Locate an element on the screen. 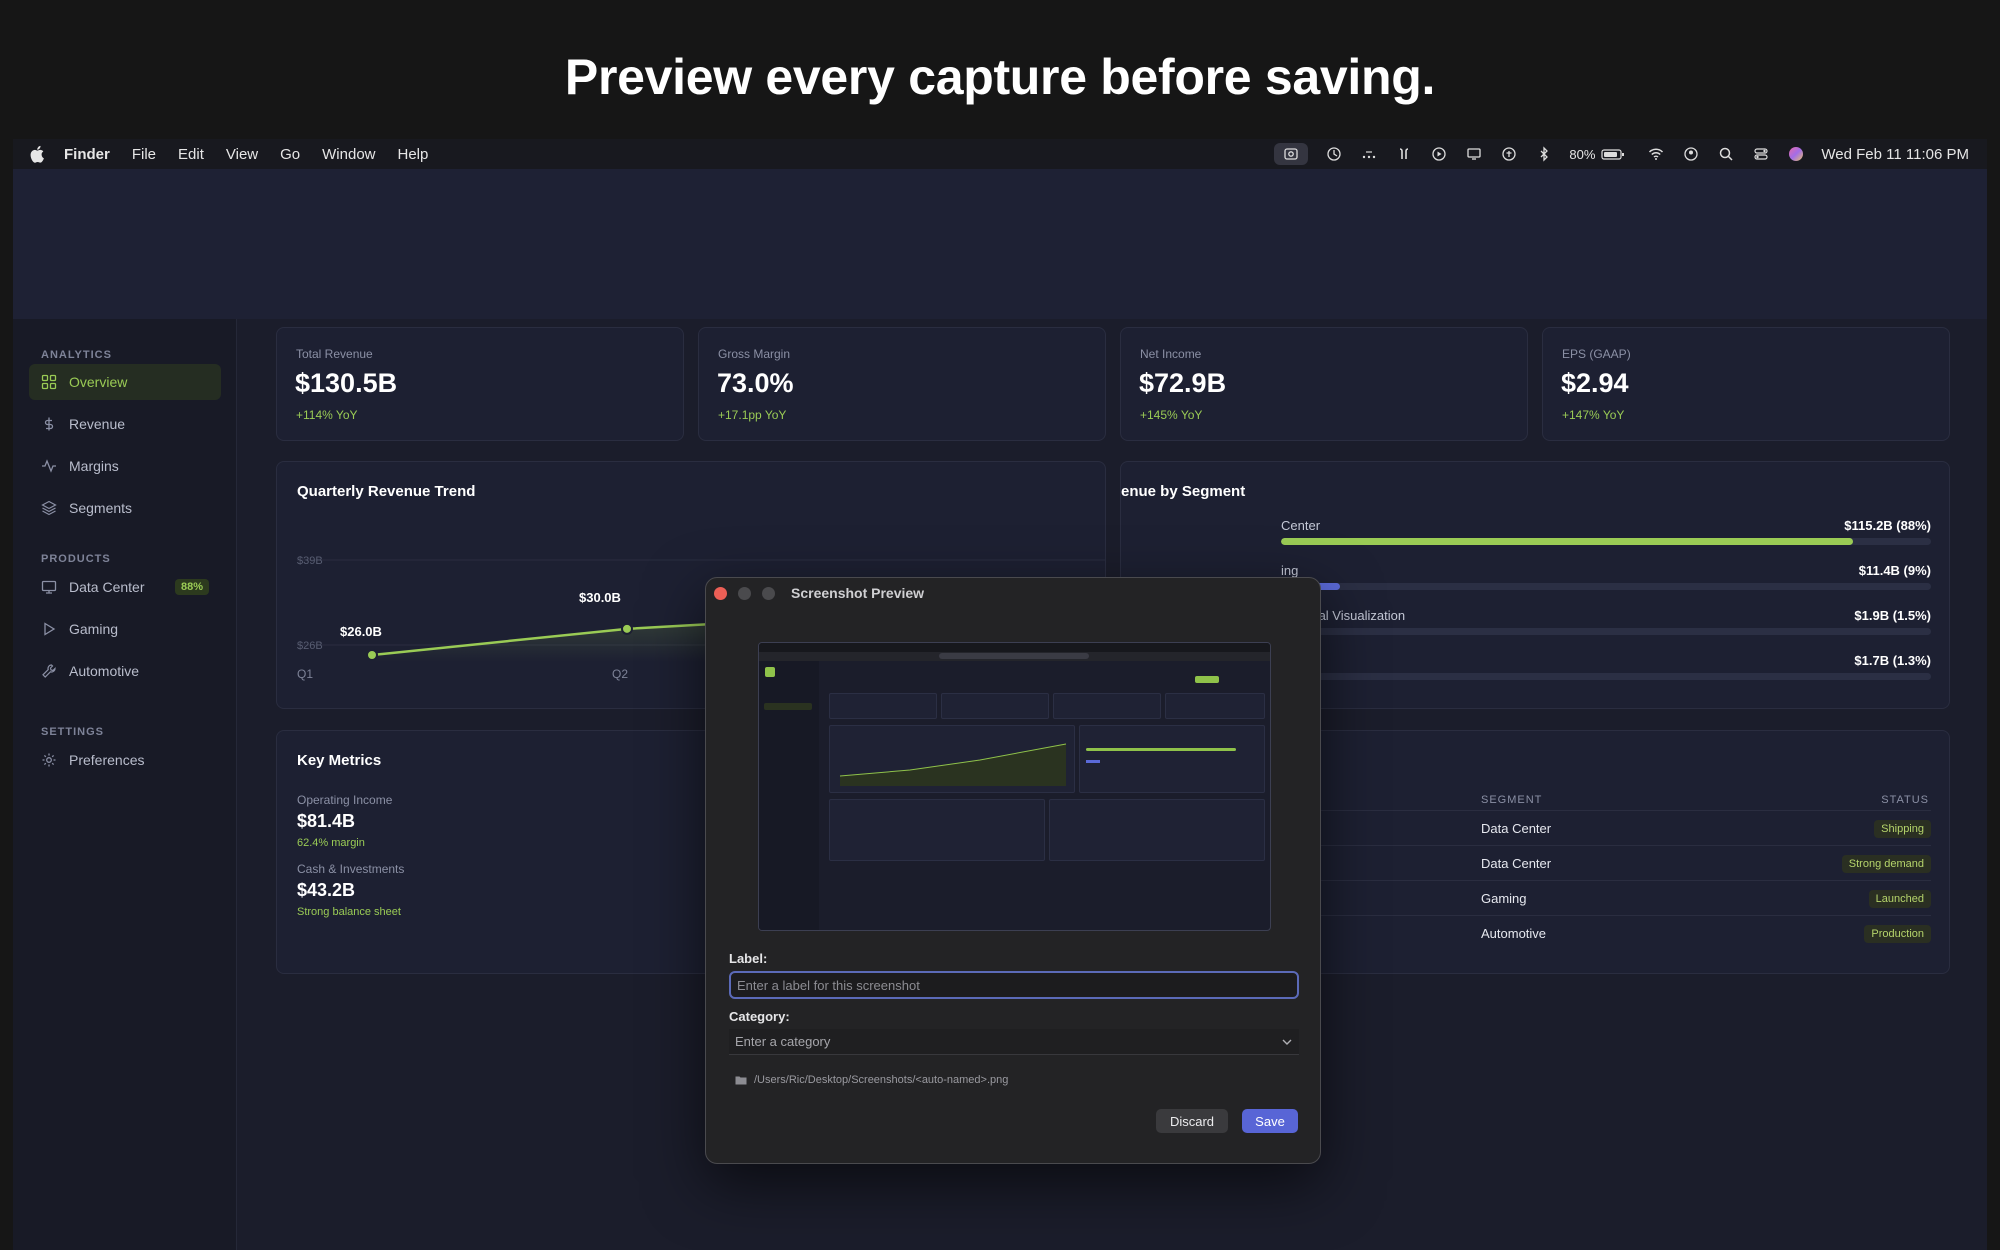 This screenshot has width=2000, height=1250. segment-row: ing $11.4B (9%) is located at coordinates (1606, 583).